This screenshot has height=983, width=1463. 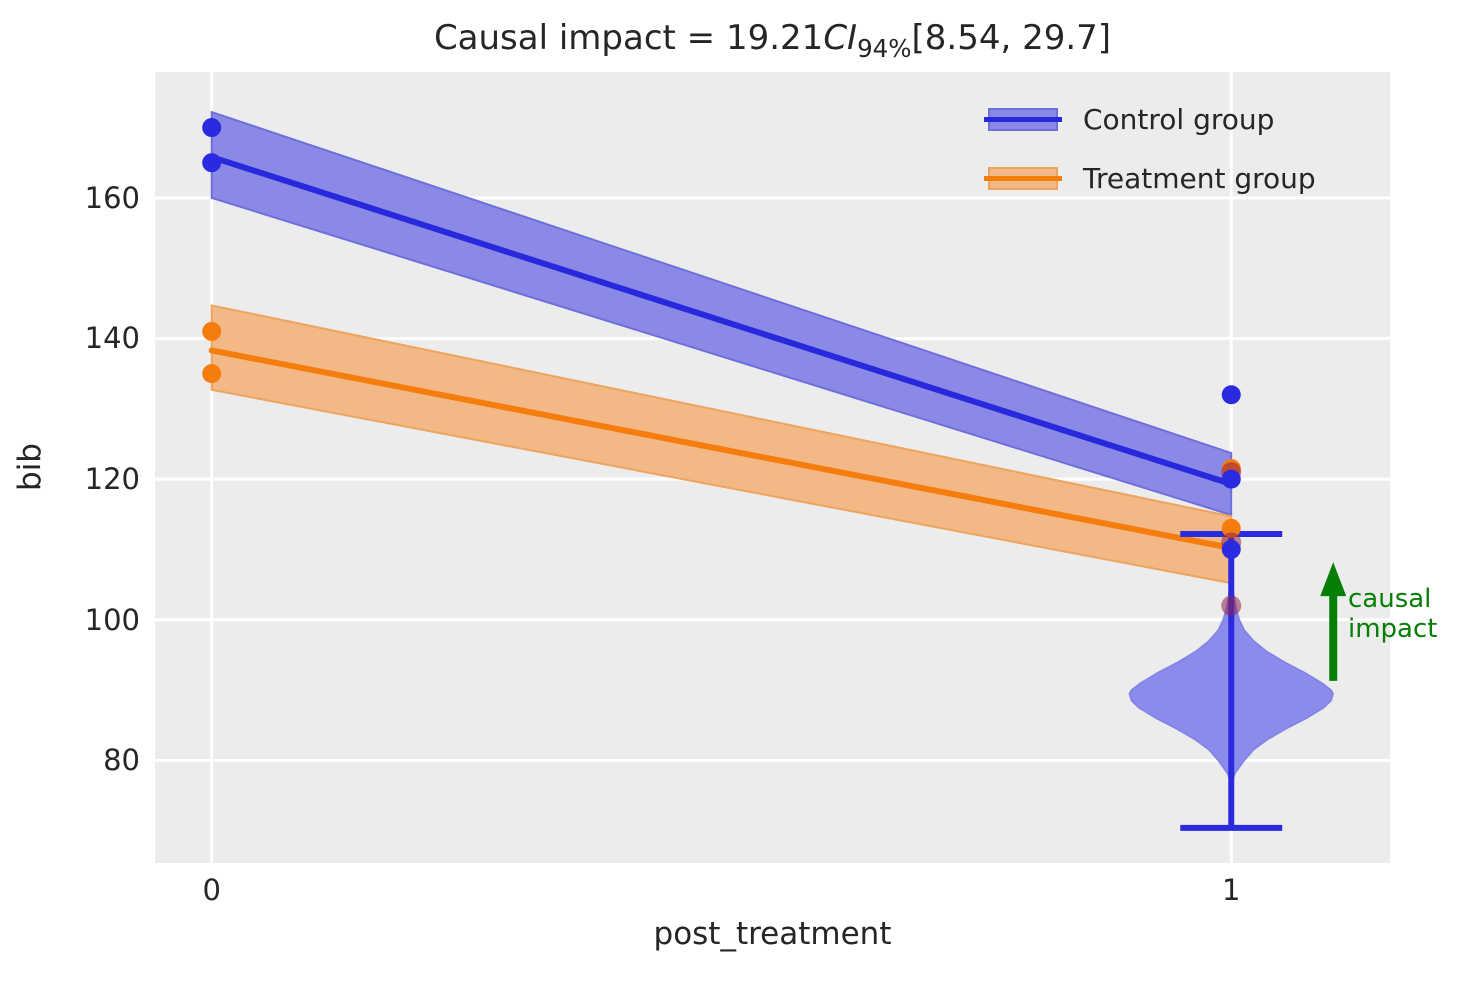 I want to click on title-interval: [8.54, 29.7], so click(x=1011, y=38).